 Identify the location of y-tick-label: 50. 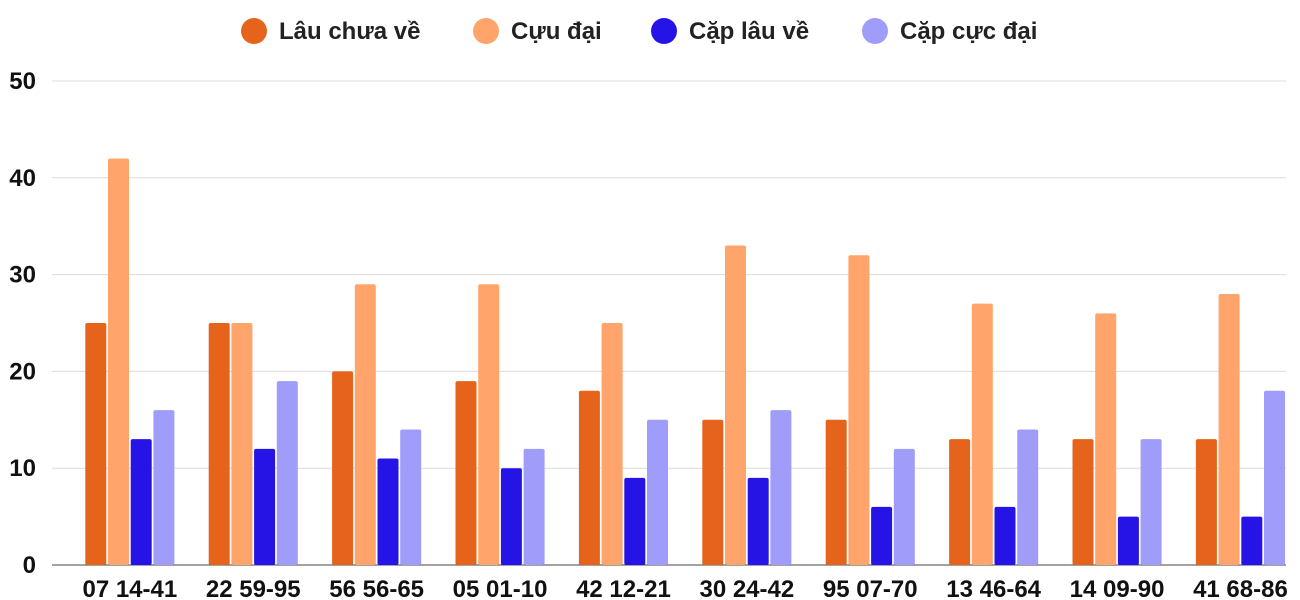
(22, 81).